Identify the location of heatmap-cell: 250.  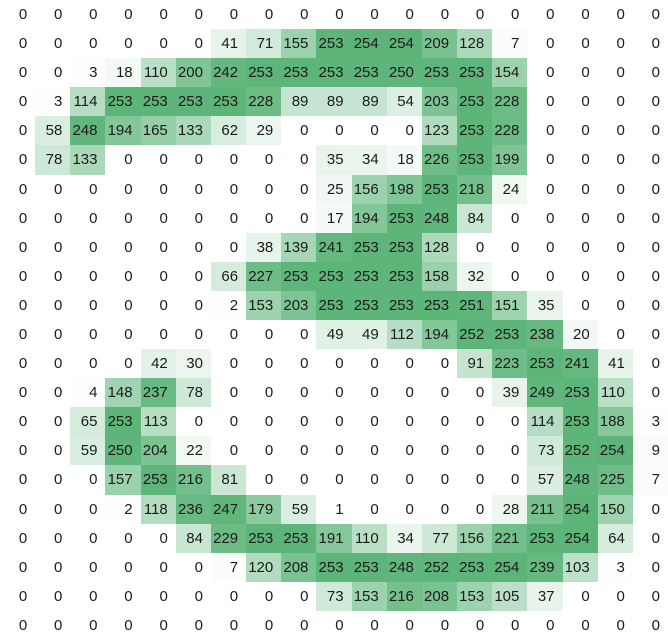
(123, 451).